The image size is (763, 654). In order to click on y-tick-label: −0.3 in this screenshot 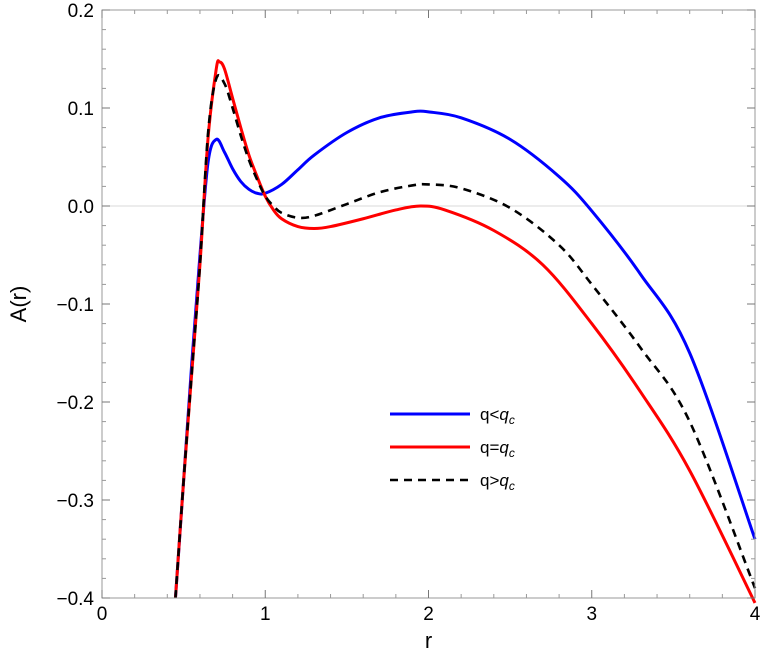, I will do `click(75, 501)`.